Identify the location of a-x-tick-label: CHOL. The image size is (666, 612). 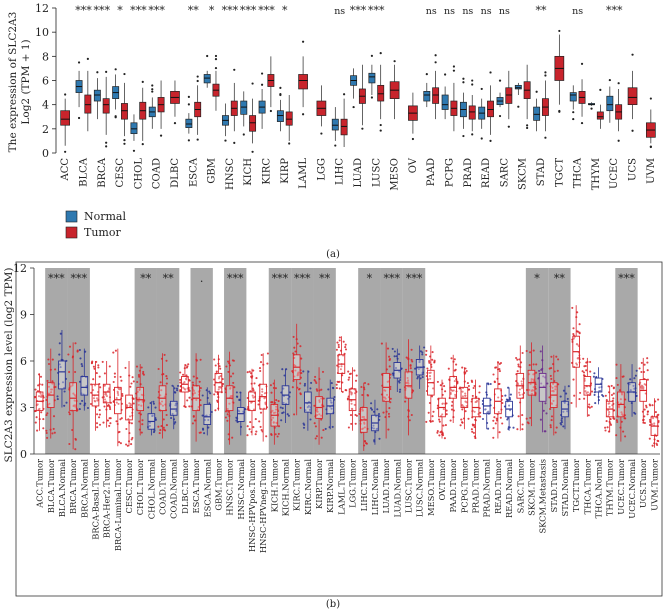
(138, 174).